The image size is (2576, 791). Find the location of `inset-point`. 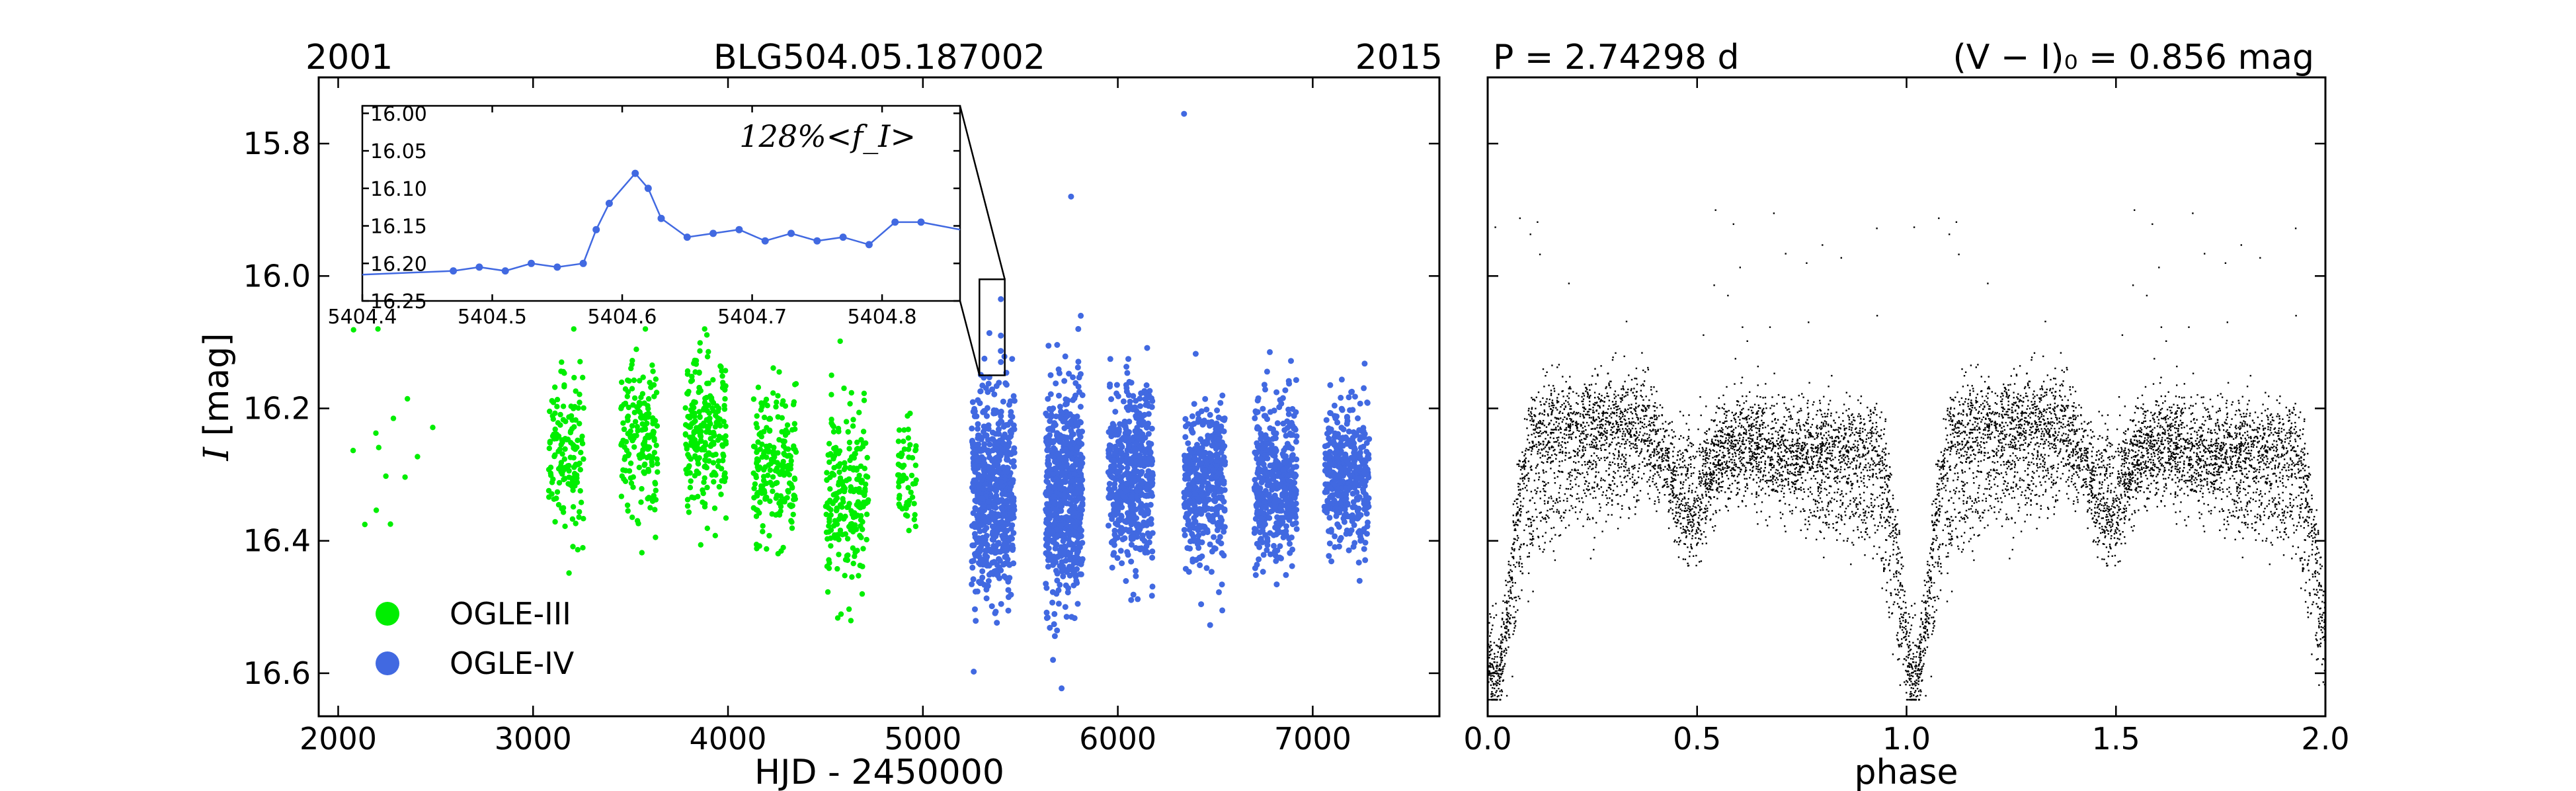

inset-point is located at coordinates (531, 263).